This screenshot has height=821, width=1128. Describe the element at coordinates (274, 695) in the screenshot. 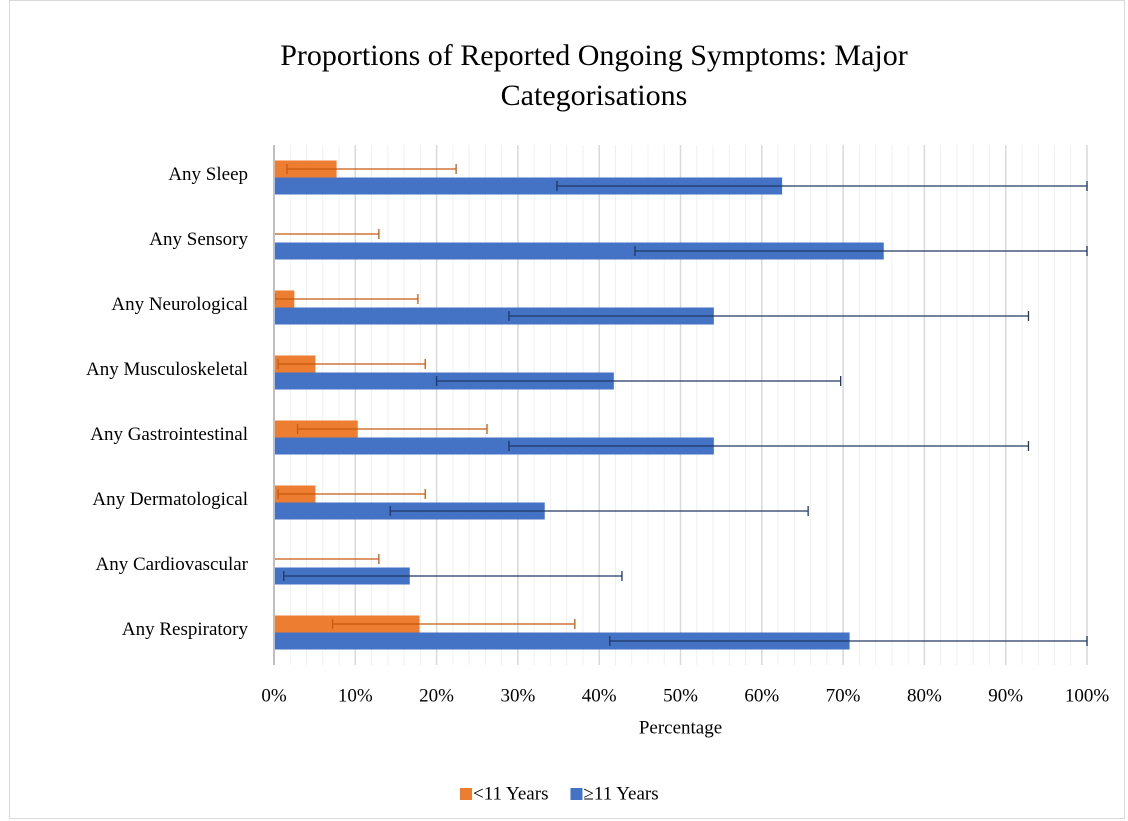

I see `x-tick-label: 0%` at that location.